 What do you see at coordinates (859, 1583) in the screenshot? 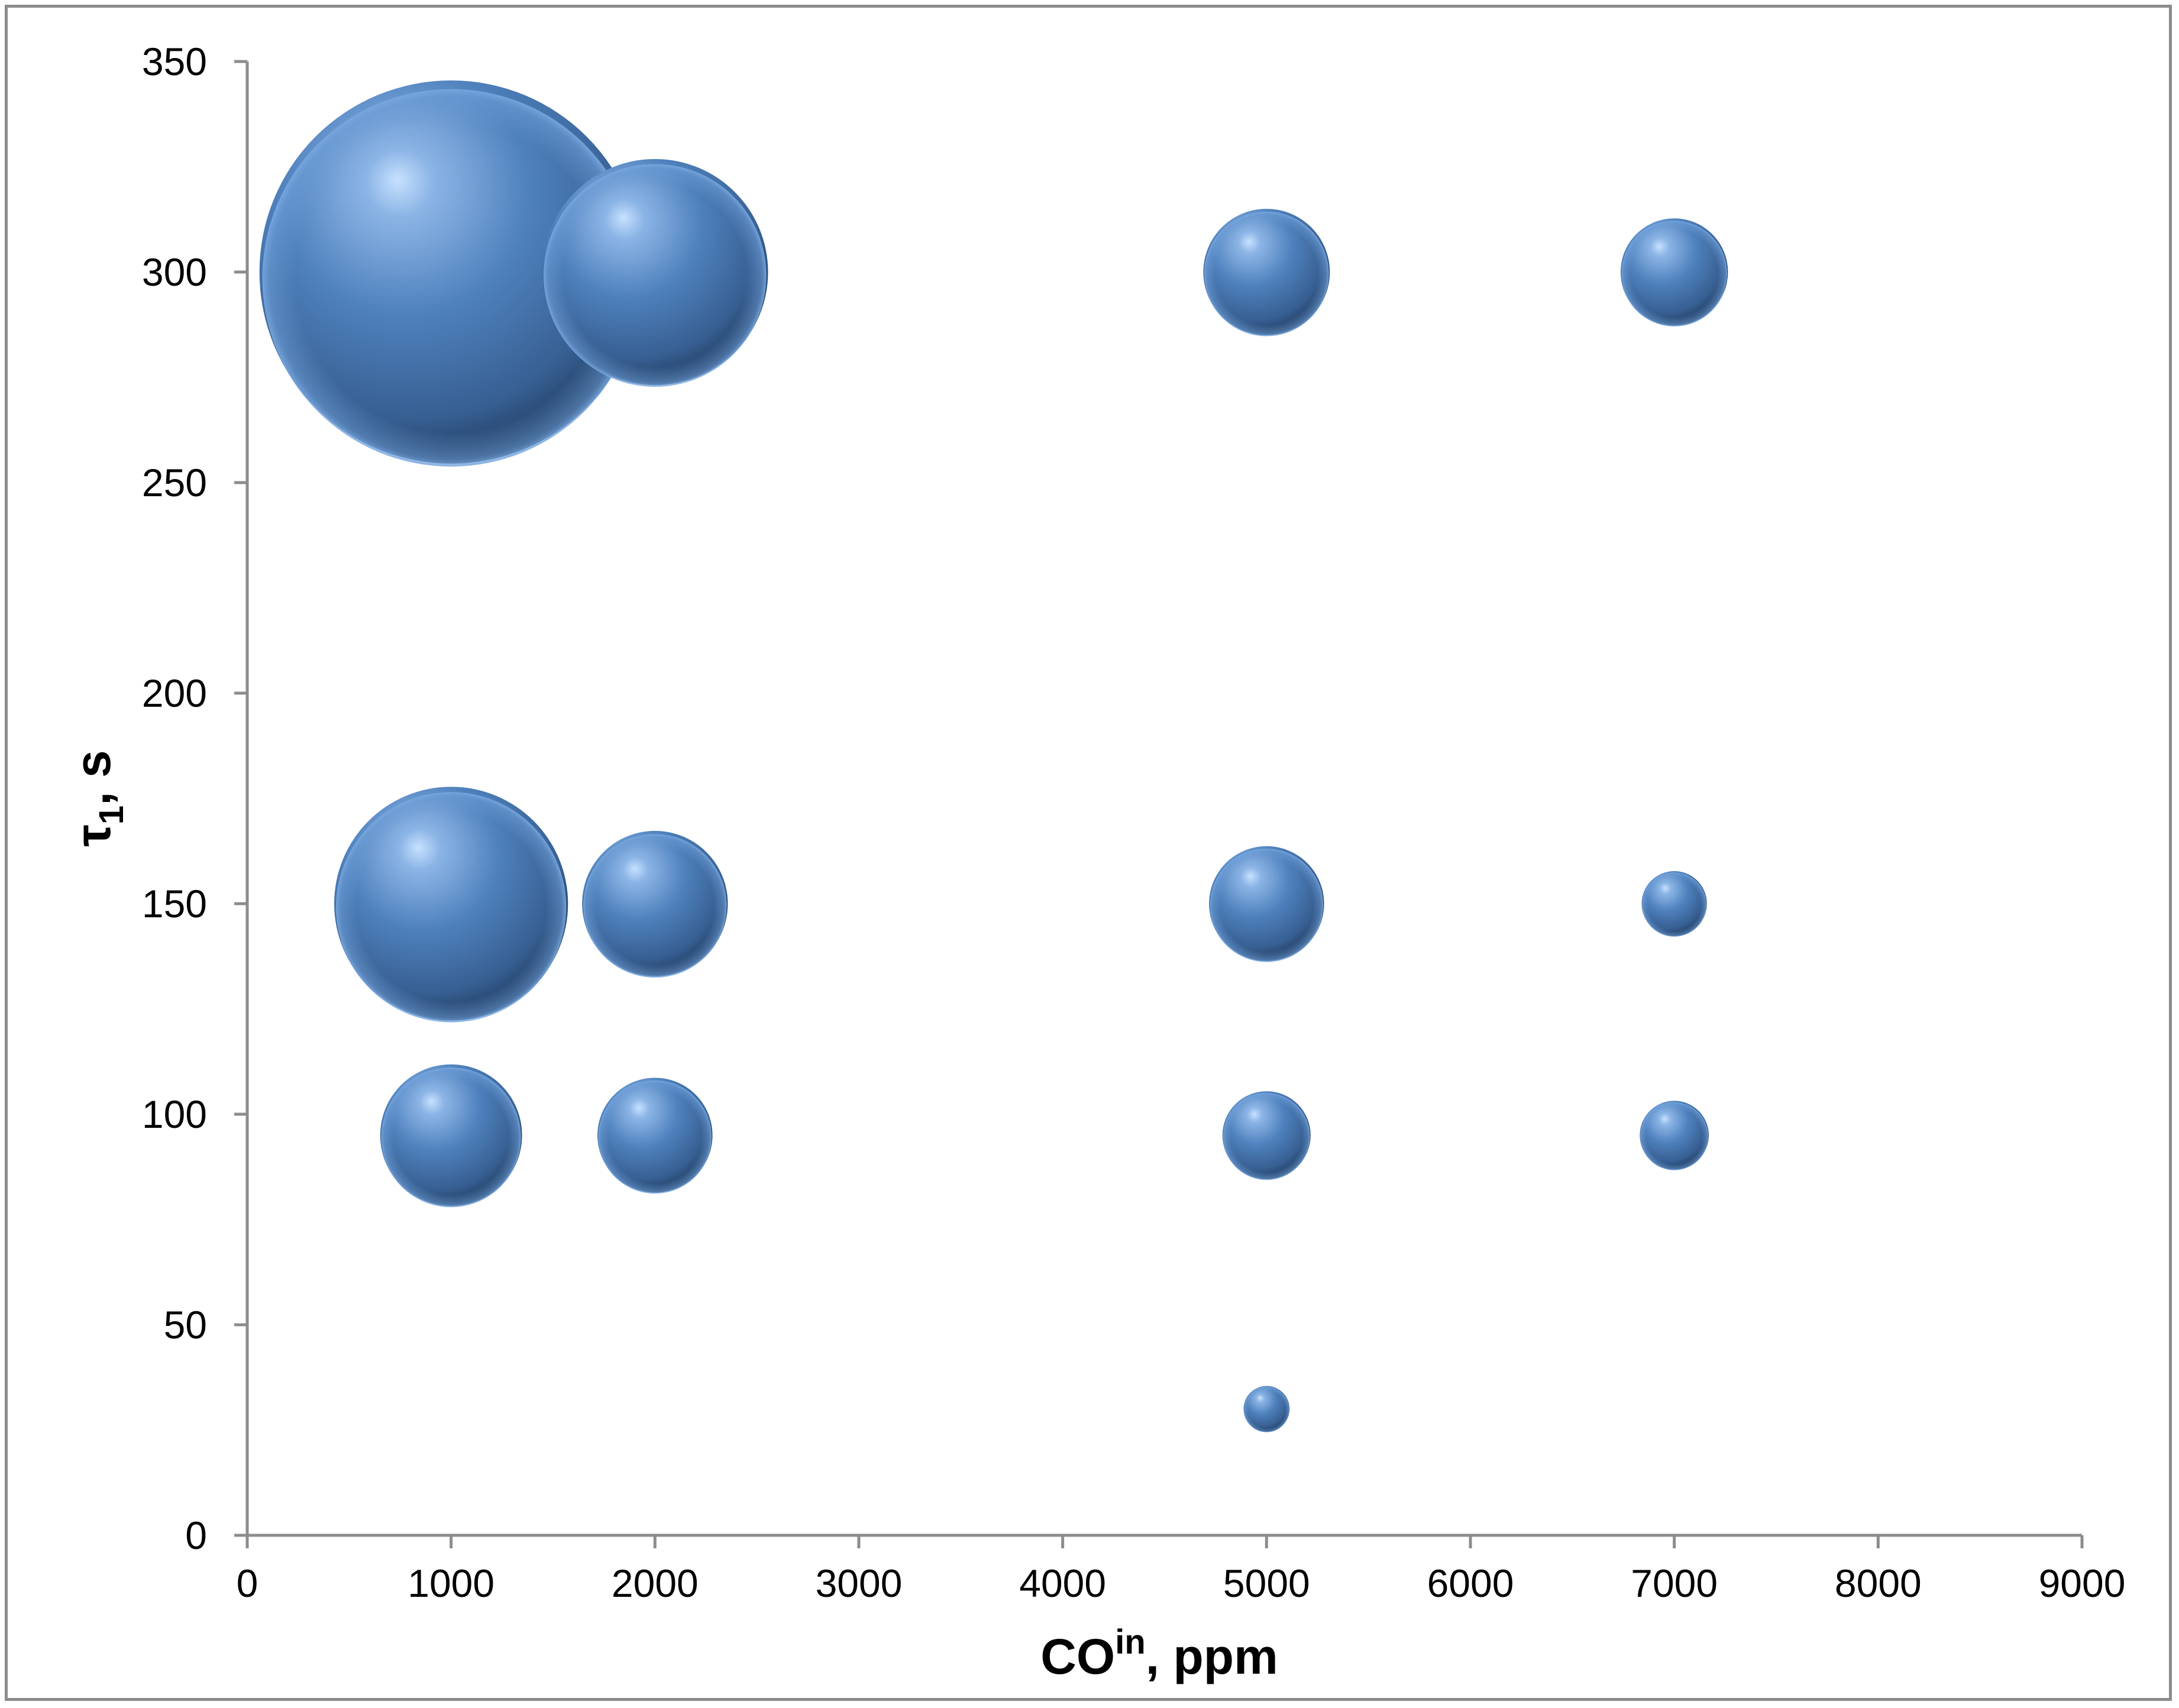
I see `x-tick-label: 3000` at bounding box center [859, 1583].